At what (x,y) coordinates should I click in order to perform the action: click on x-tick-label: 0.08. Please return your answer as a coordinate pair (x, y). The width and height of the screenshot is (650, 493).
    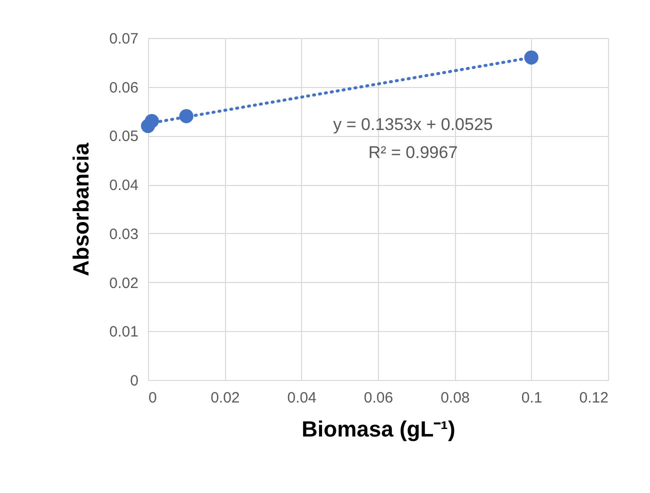
    Looking at the image, I should click on (455, 398).